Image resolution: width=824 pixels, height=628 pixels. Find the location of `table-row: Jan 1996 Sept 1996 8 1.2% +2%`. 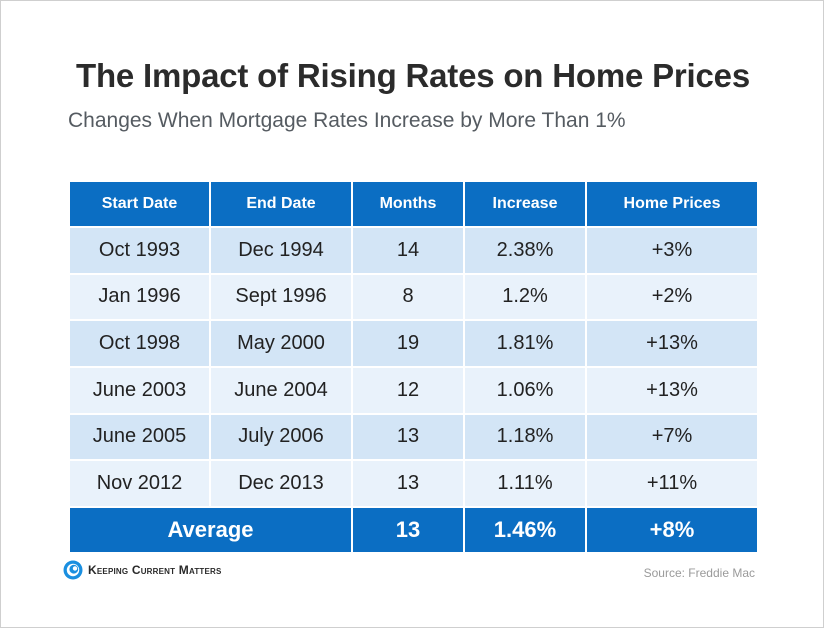

table-row: Jan 1996 Sept 1996 8 1.2% +2% is located at coordinates (413, 297).